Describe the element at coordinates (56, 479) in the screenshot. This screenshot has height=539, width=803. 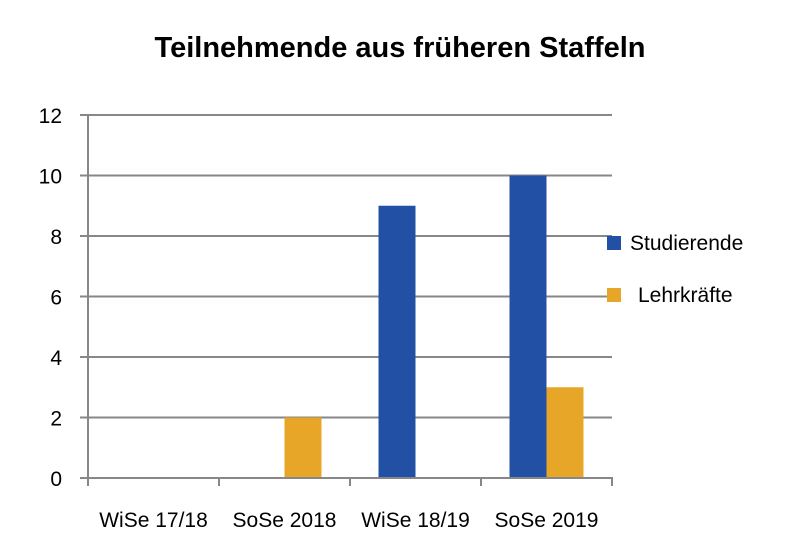
I see `y-tick-label: 0` at that location.